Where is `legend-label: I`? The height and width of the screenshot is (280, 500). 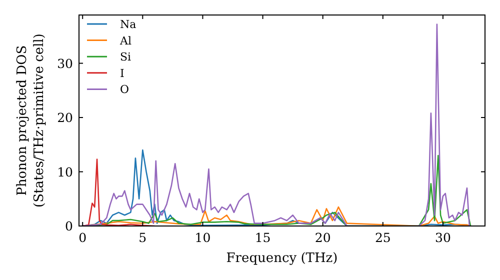 legend-label: I is located at coordinates (122, 73).